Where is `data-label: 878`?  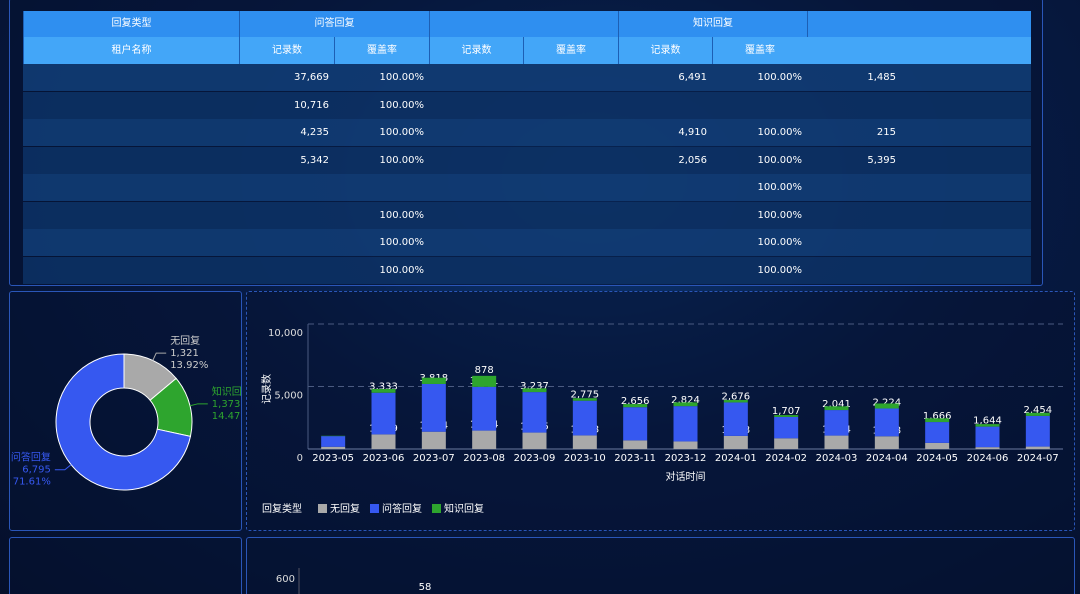 data-label: 878 is located at coordinates (484, 370).